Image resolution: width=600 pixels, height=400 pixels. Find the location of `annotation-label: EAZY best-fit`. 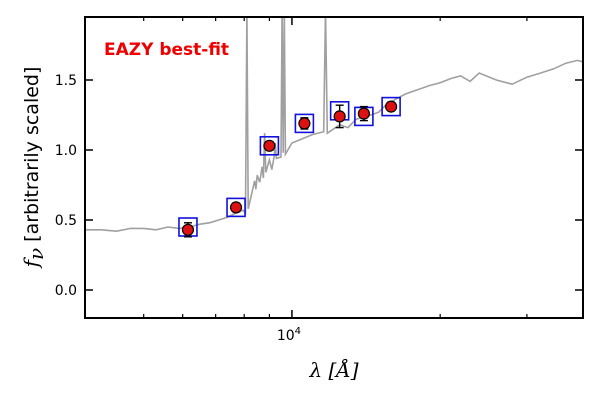

annotation-label: EAZY best-fit is located at coordinates (166, 50).